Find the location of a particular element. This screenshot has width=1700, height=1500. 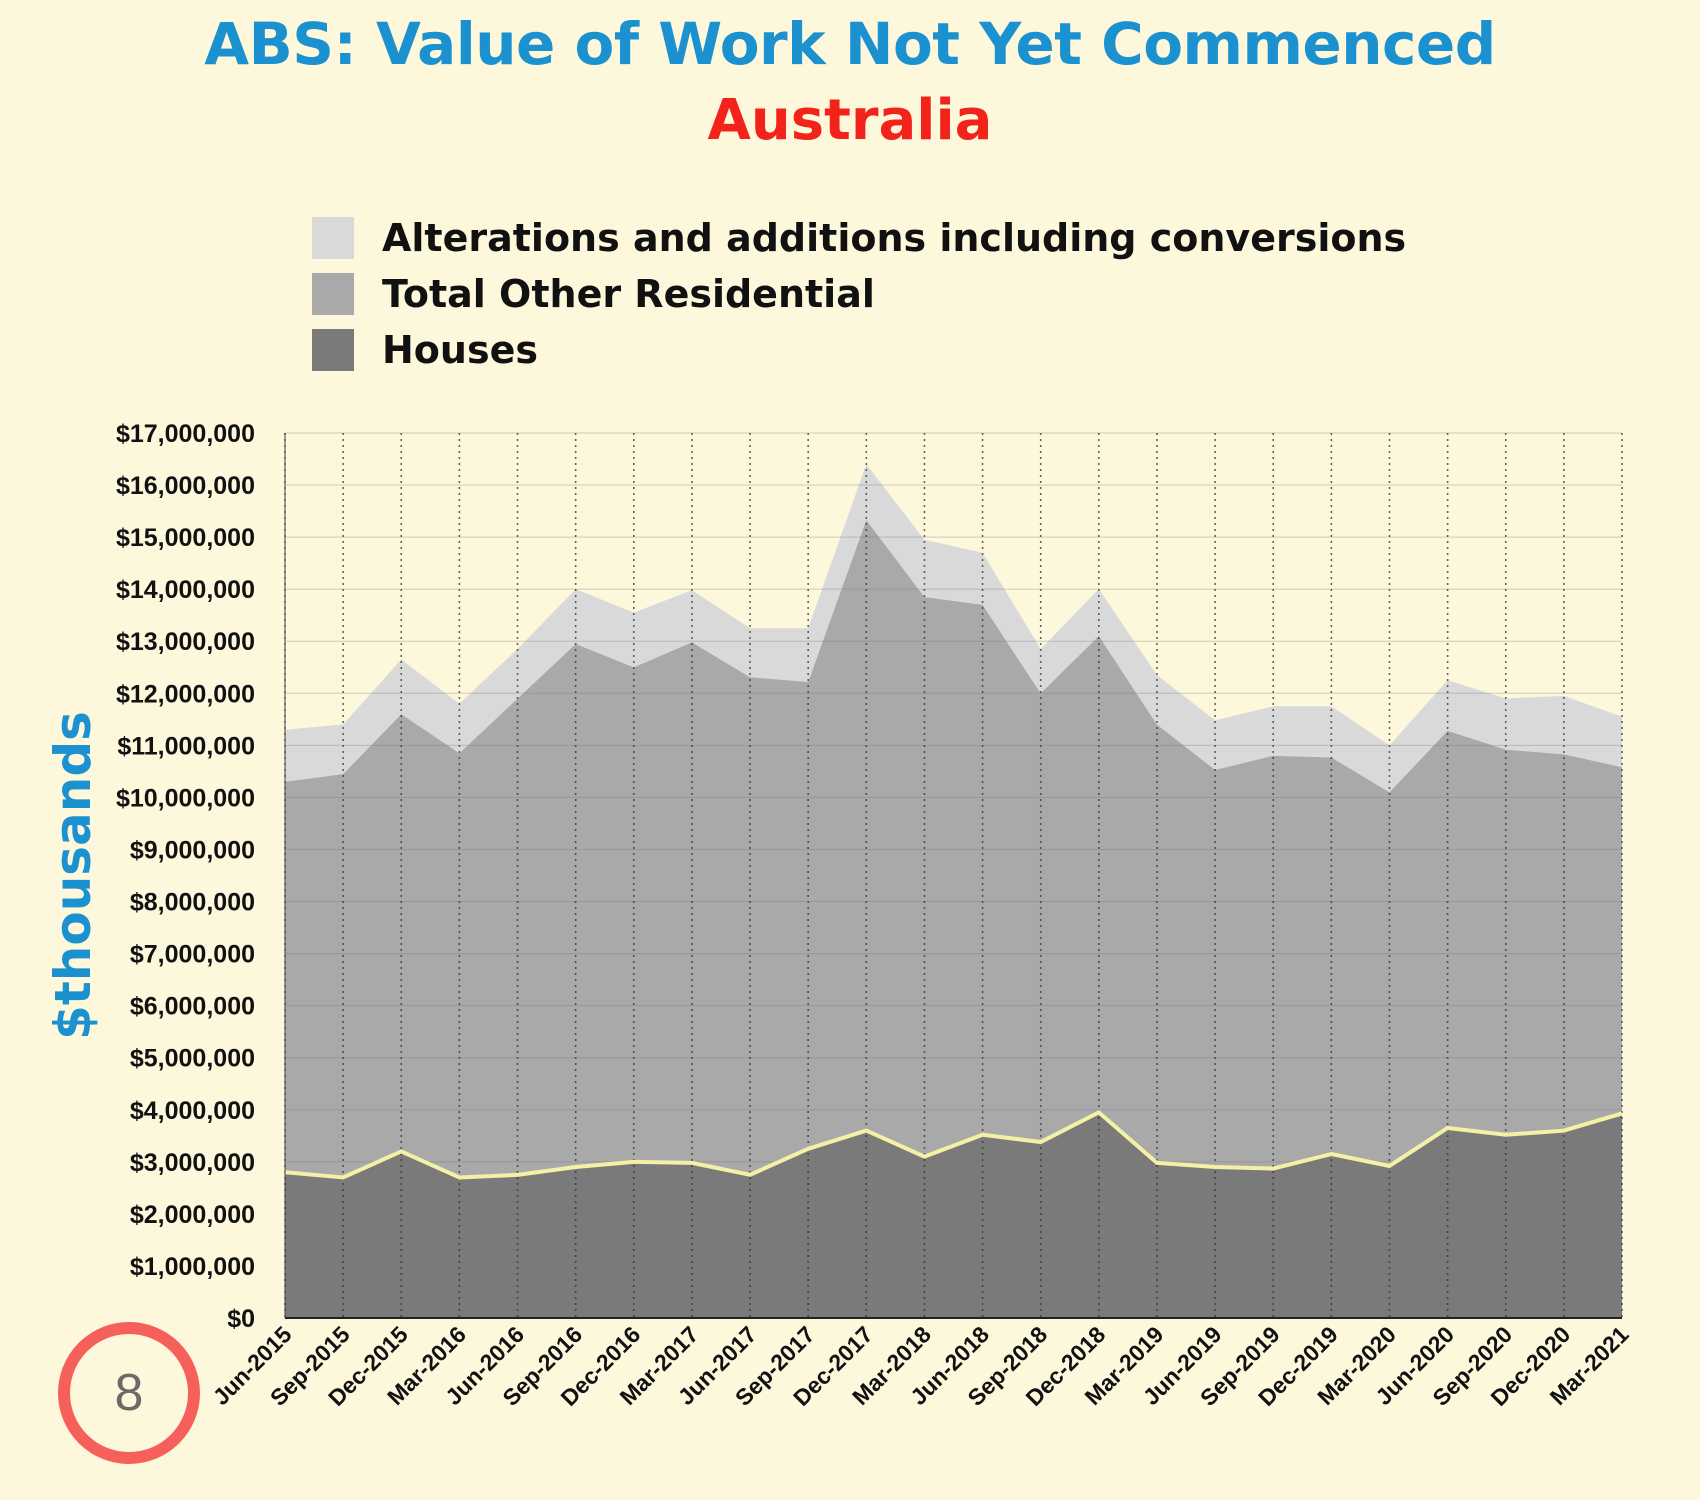

legend-swatch-houses is located at coordinates (333, 350).